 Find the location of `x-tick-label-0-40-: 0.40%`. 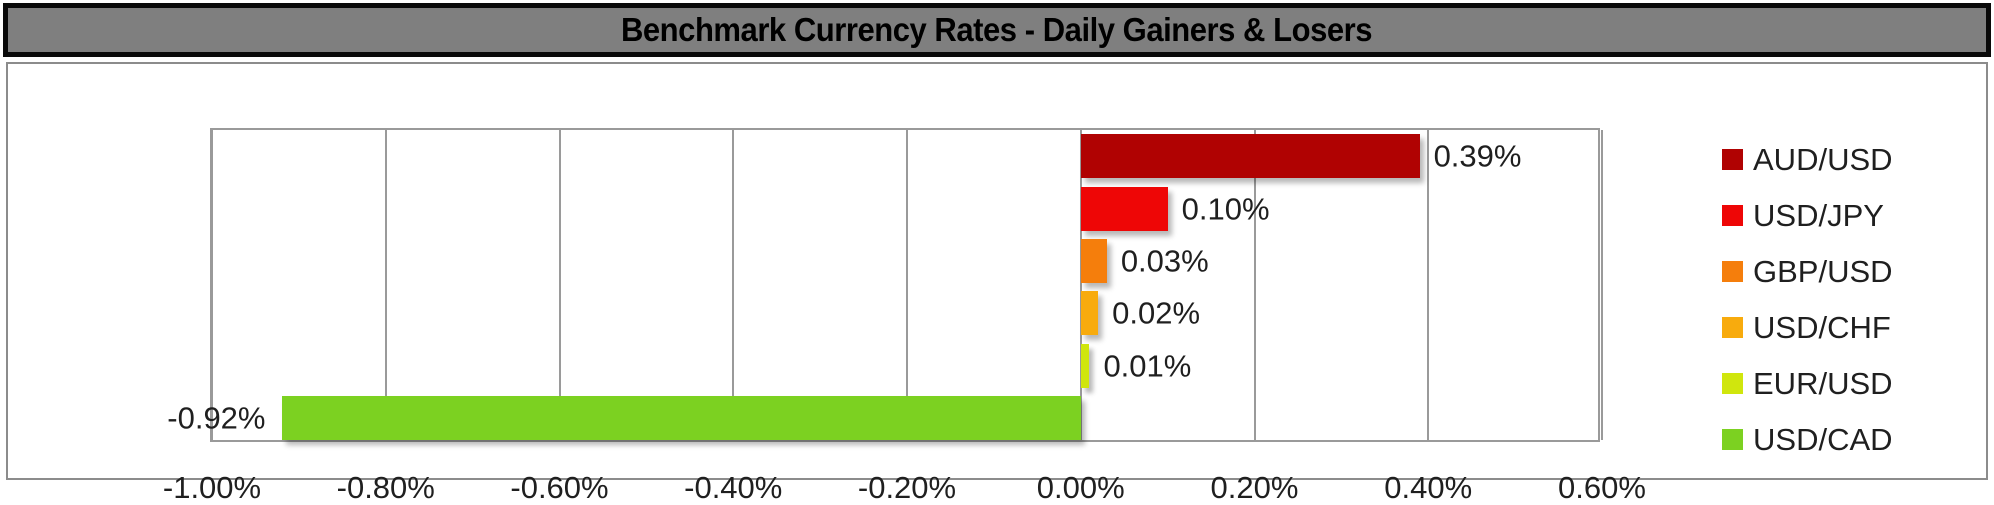

x-tick-label-0-40-: 0.40% is located at coordinates (1428, 487).